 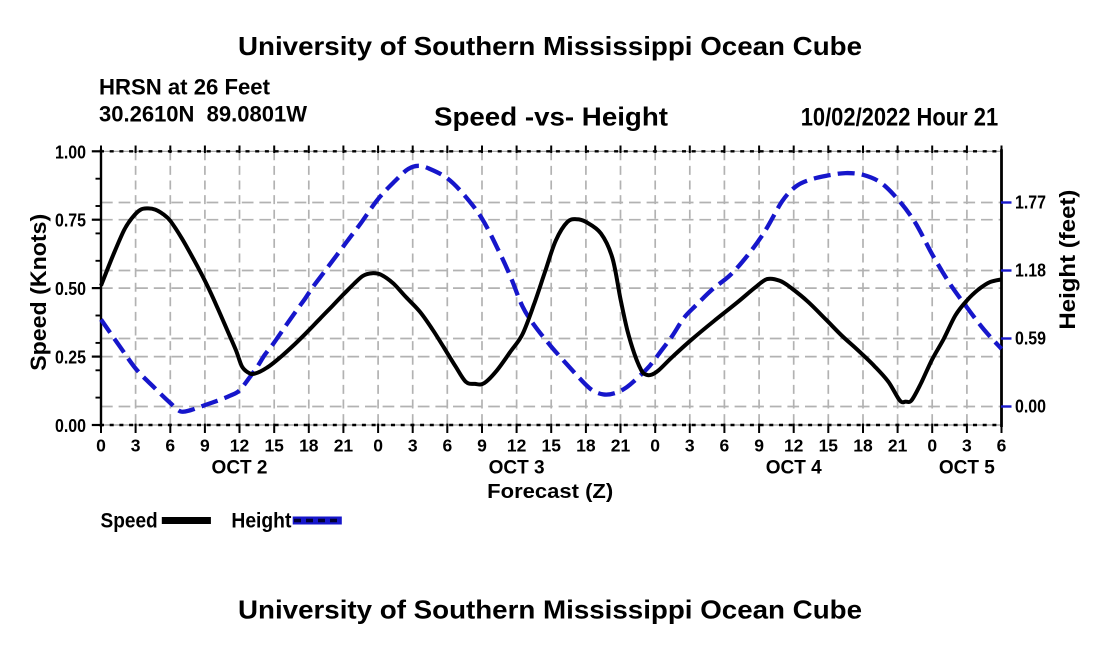 I want to click on svg-text: Height (feet), so click(x=1067, y=260).